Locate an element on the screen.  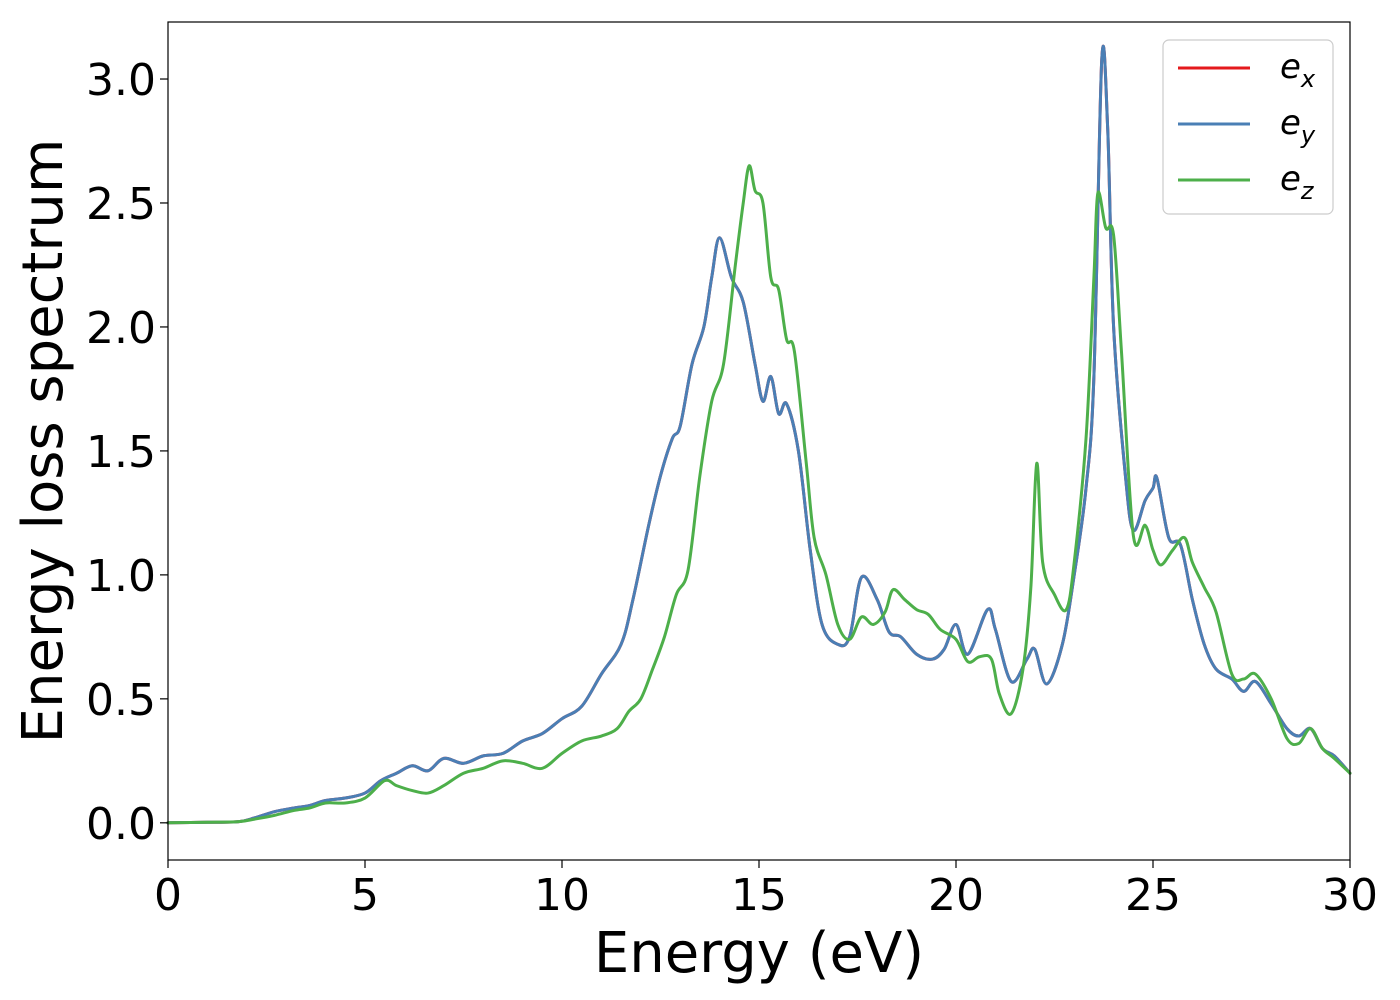
x-axis: 0 5 10 15 20 25 30 is located at coordinates (766, 890).